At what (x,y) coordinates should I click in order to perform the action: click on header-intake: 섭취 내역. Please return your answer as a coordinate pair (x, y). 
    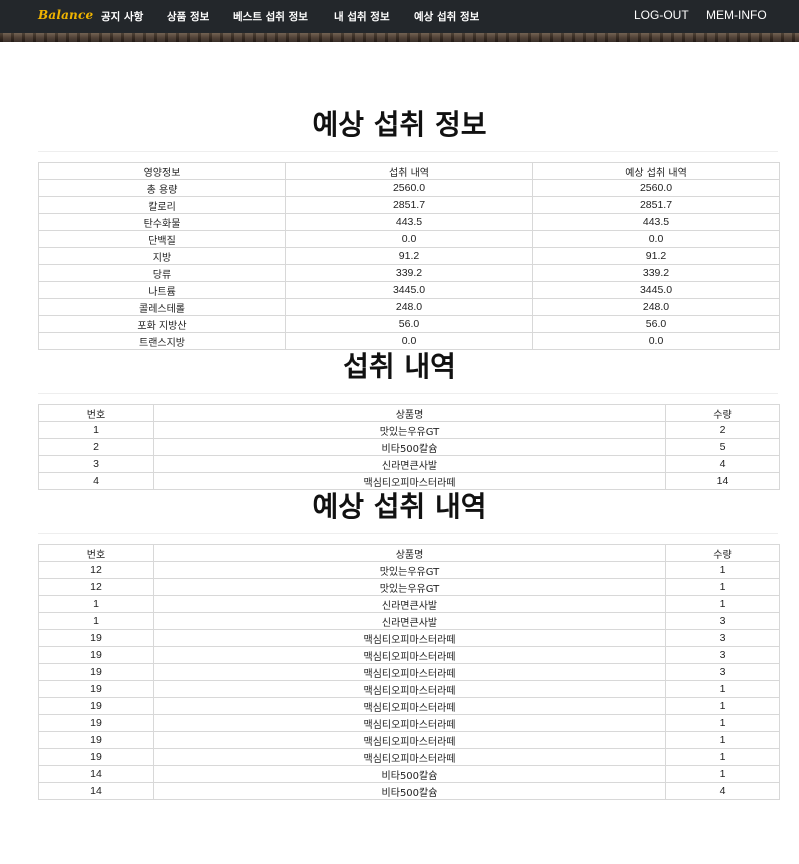
    Looking at the image, I should click on (409, 171).